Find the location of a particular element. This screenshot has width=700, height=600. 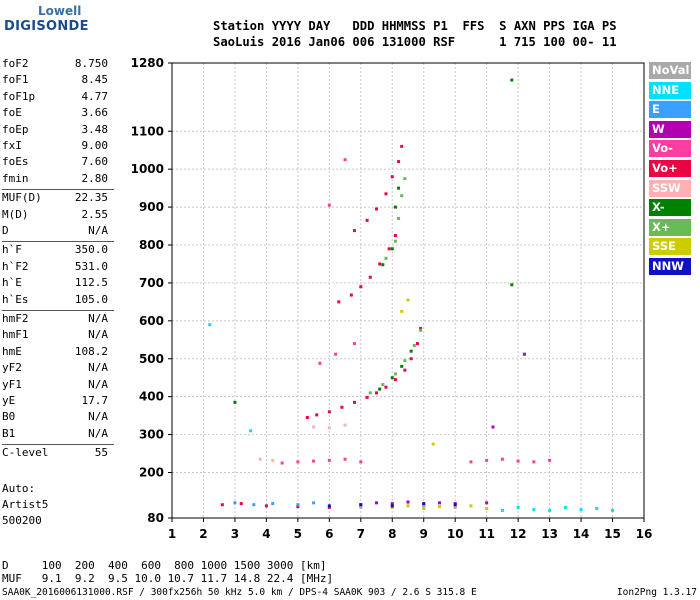

param-value: 8.45 is located at coordinates (95, 80).